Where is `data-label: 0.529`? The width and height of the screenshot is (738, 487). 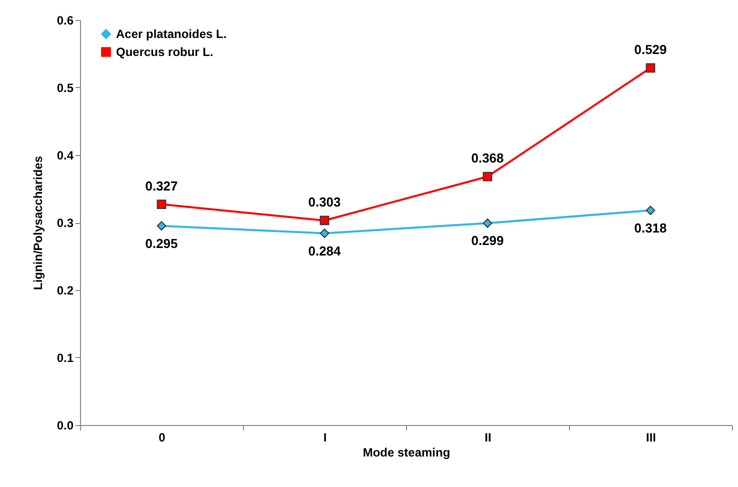
data-label: 0.529 is located at coordinates (650, 49).